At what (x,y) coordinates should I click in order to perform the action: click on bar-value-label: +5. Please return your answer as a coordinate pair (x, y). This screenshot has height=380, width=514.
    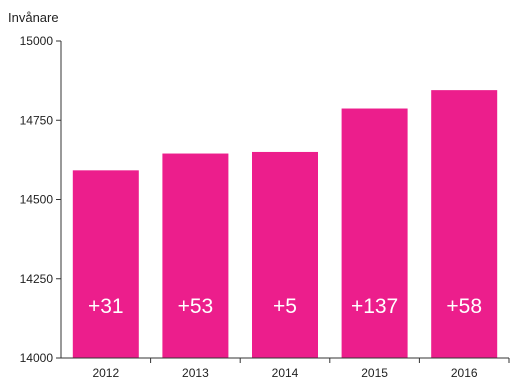
    Looking at the image, I should click on (285, 306).